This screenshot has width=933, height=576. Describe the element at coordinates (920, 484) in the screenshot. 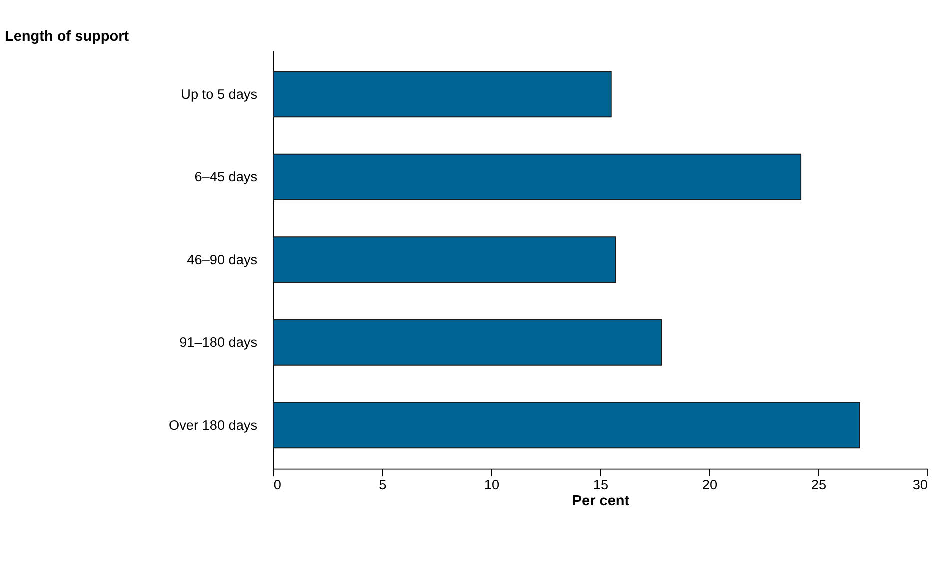

I see `x-tick-label: 30` at that location.